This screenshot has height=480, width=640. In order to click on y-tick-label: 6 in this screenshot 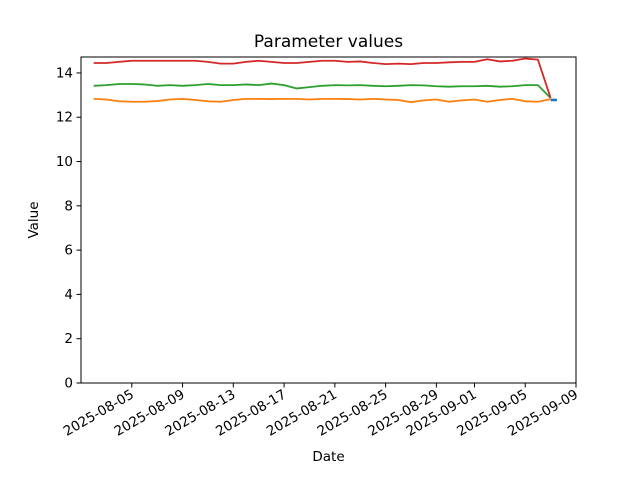, I will do `click(68, 251)`.